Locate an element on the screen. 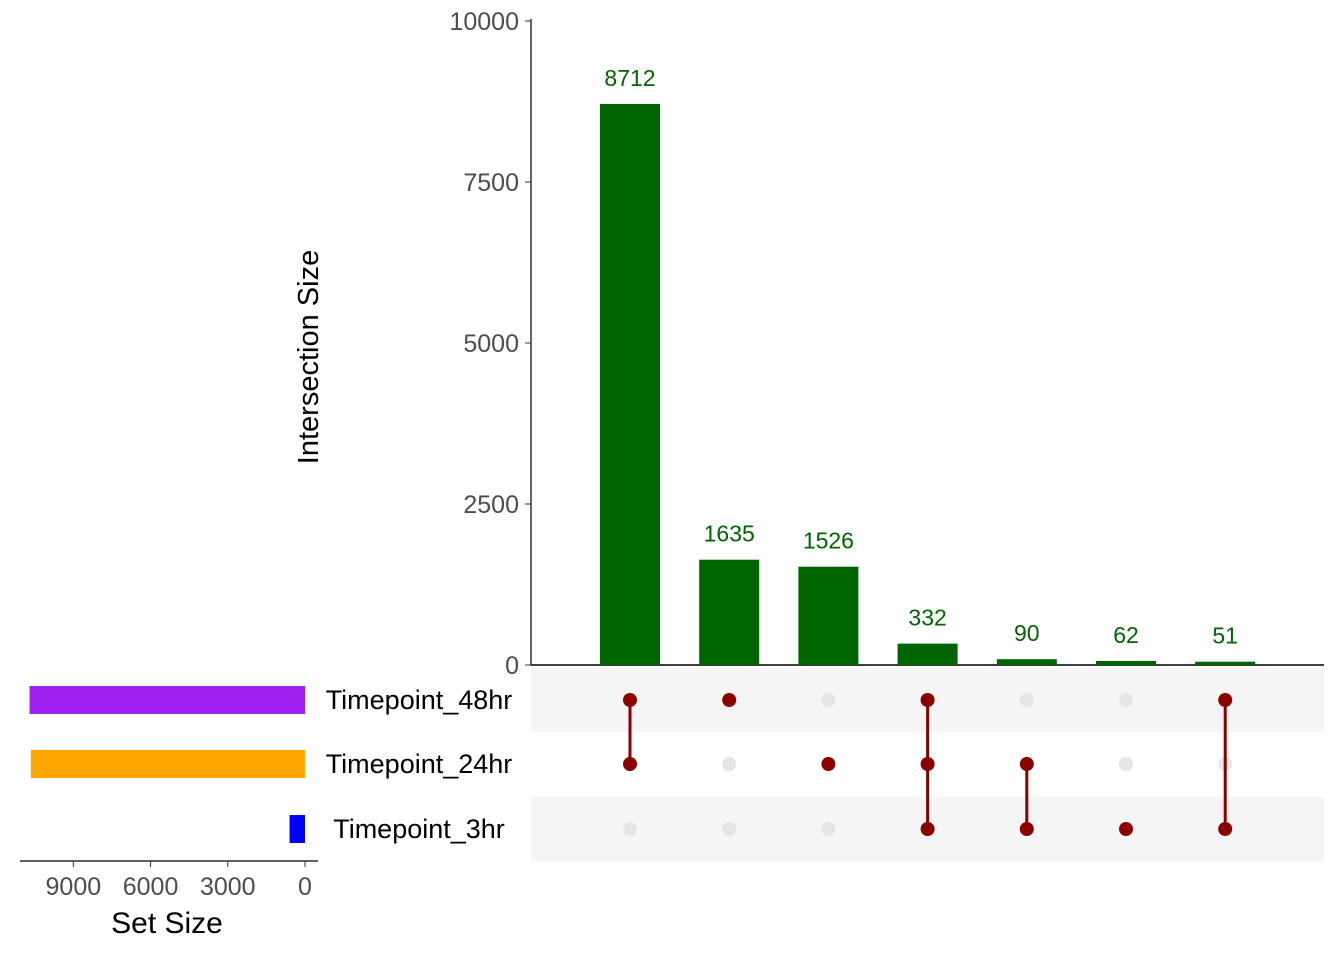 The image size is (1344, 960). set-label: Timepoint_48hr is located at coordinates (419, 700).